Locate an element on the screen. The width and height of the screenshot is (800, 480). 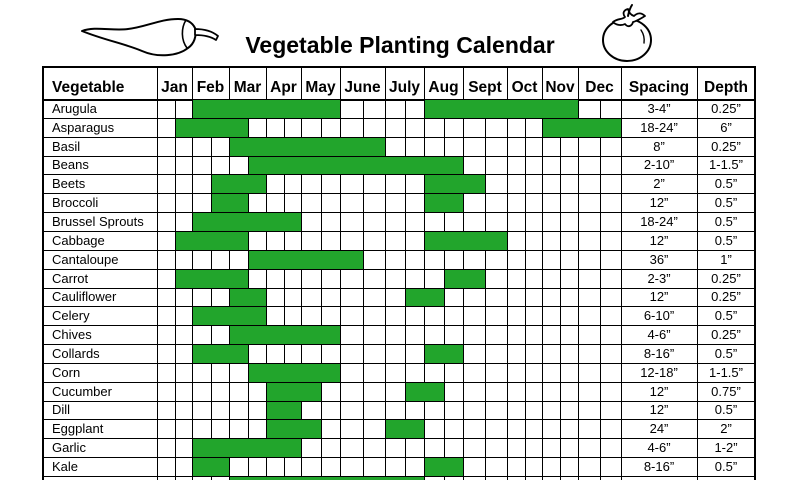
table-row: Eggplant 24” 2” is located at coordinates (400, 428).